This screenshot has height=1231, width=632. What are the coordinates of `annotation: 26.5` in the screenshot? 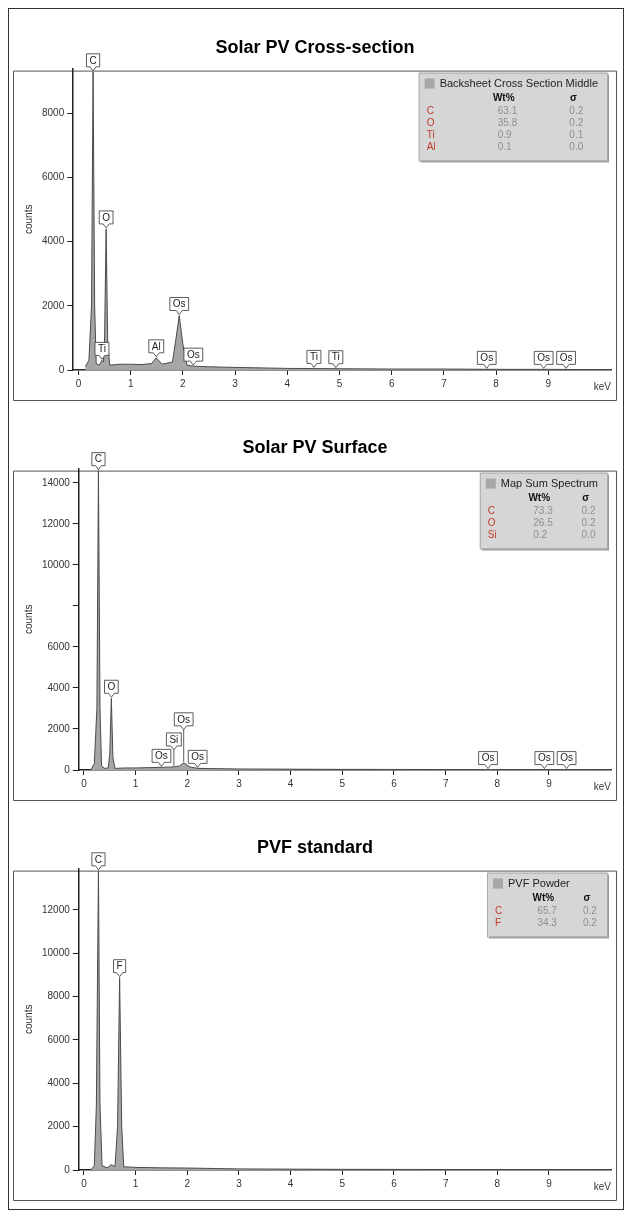 It's located at (543, 523).